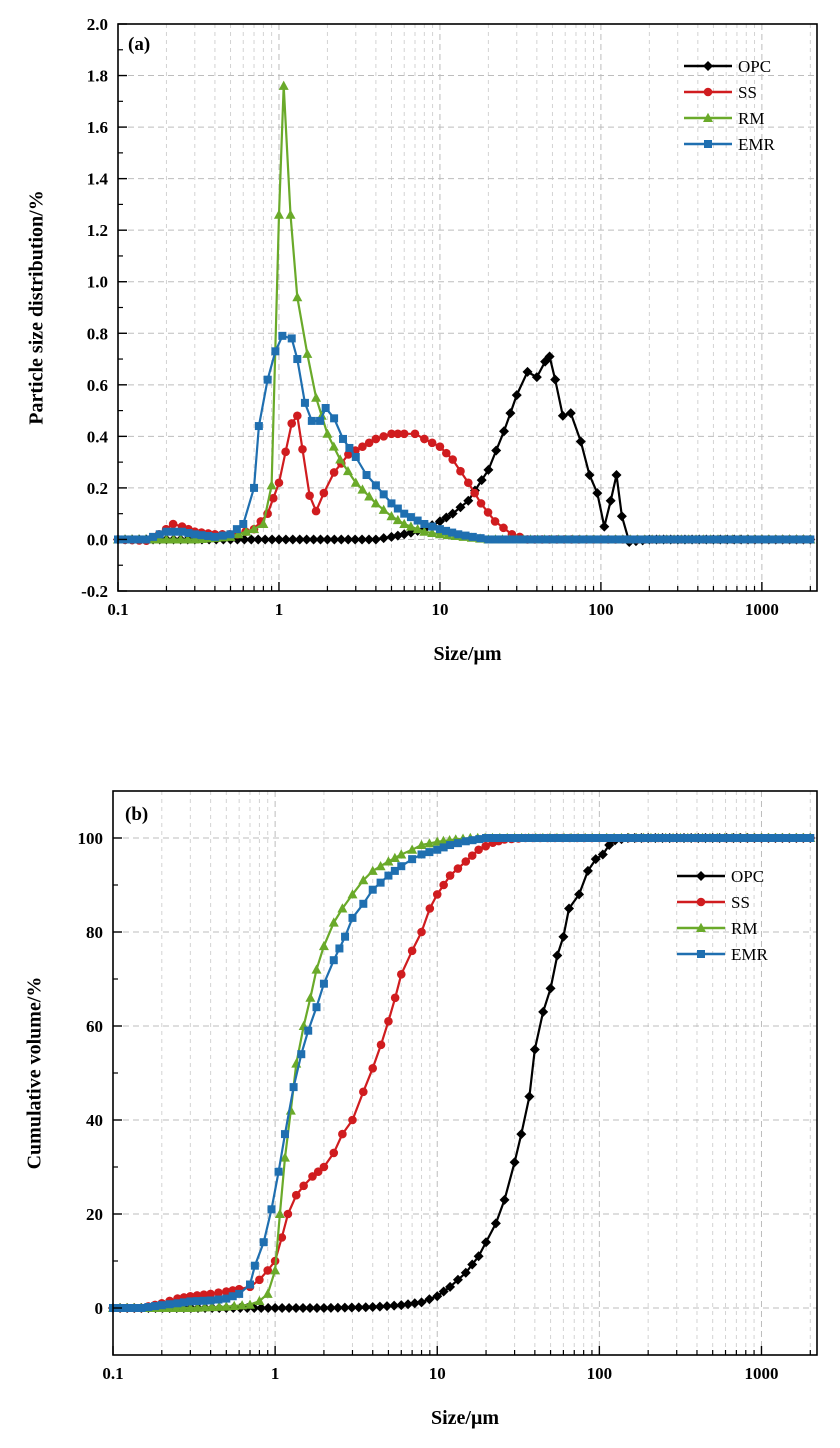 Image resolution: width=840 pixels, height=1448 pixels. I want to click on panel-a-legend-entry-ss: SS, so click(720, 92).